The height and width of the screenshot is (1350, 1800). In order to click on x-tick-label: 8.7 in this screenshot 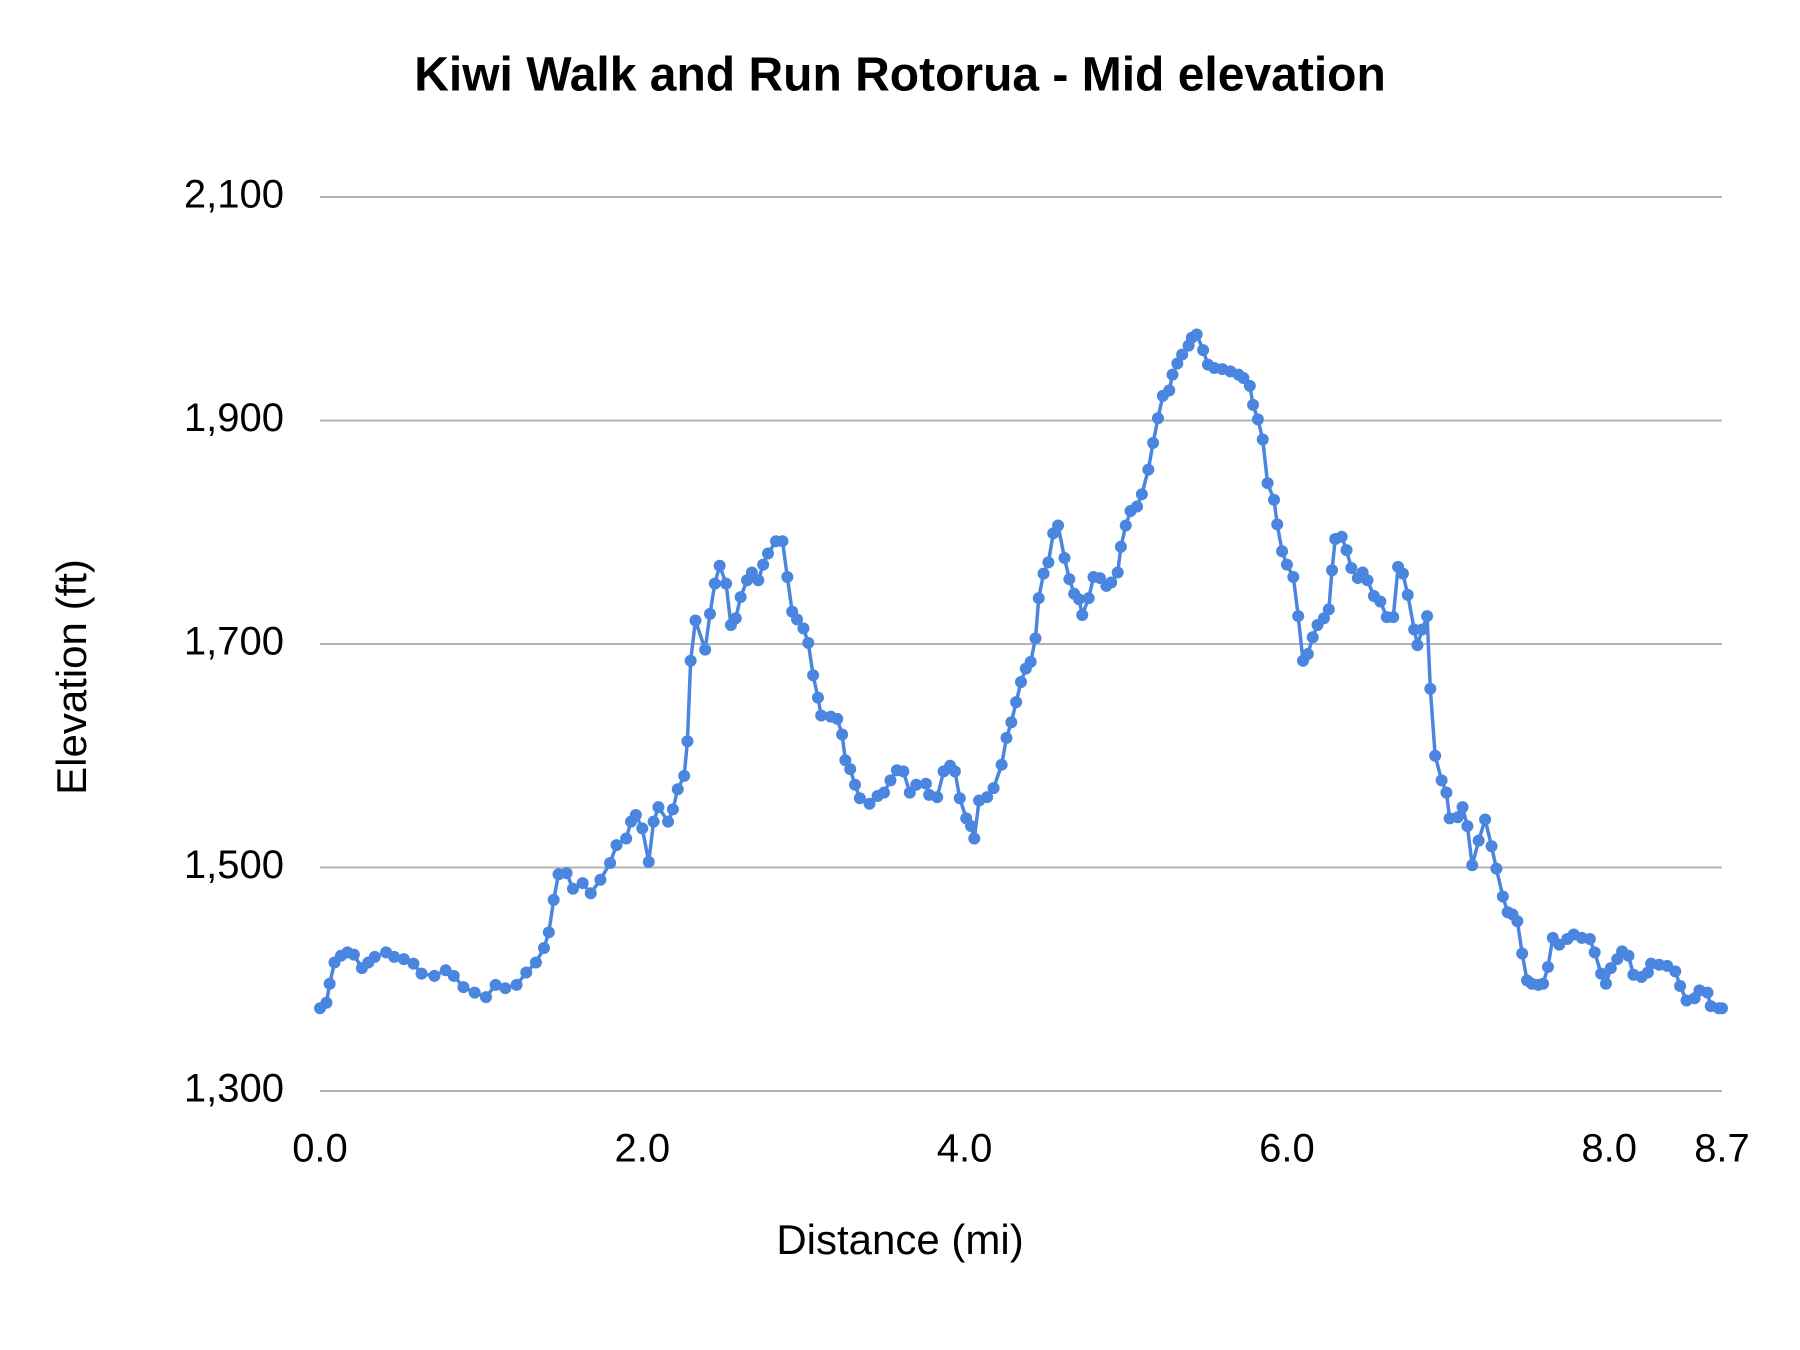, I will do `click(1722, 1149)`.